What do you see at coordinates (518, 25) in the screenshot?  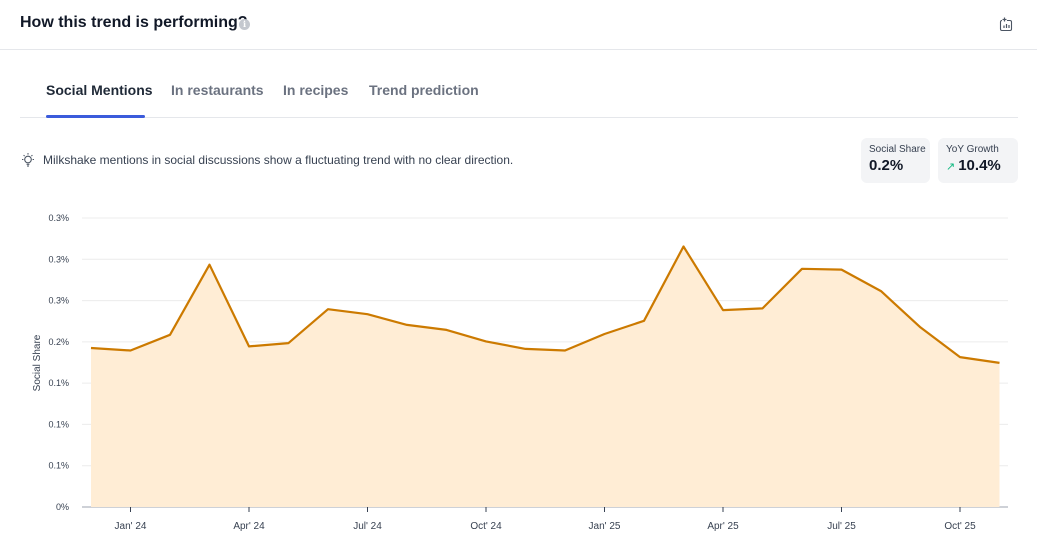 I see `card-header: How this trend is performing? i` at bounding box center [518, 25].